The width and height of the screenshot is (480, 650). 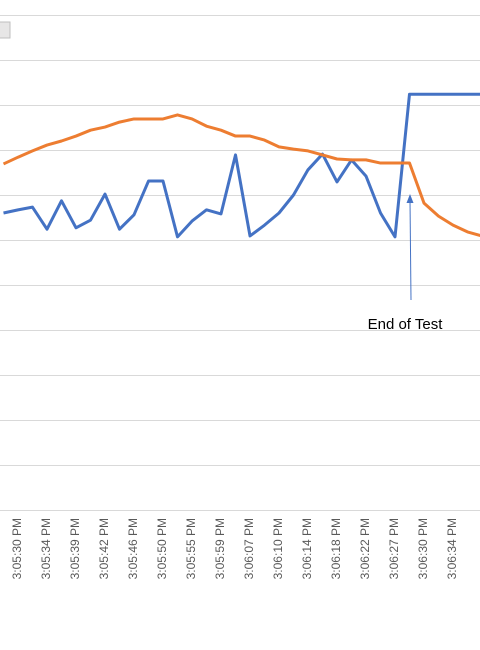 I want to click on annotation: End of Test, so click(x=406, y=324).